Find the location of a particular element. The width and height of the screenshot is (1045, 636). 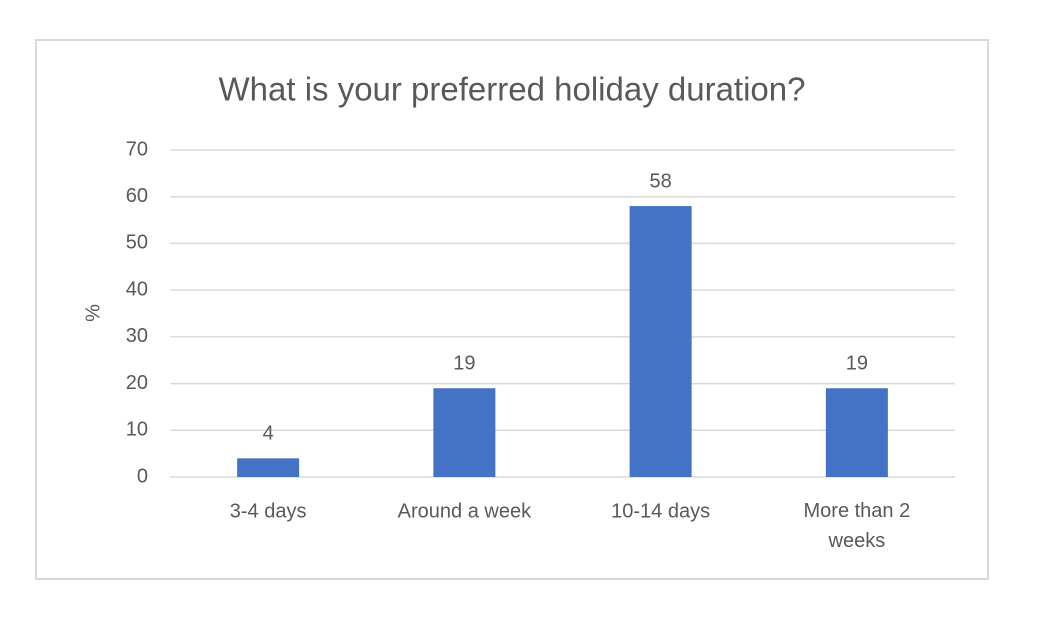

chart-title: What is your preferred holiday duration? is located at coordinates (512, 89).